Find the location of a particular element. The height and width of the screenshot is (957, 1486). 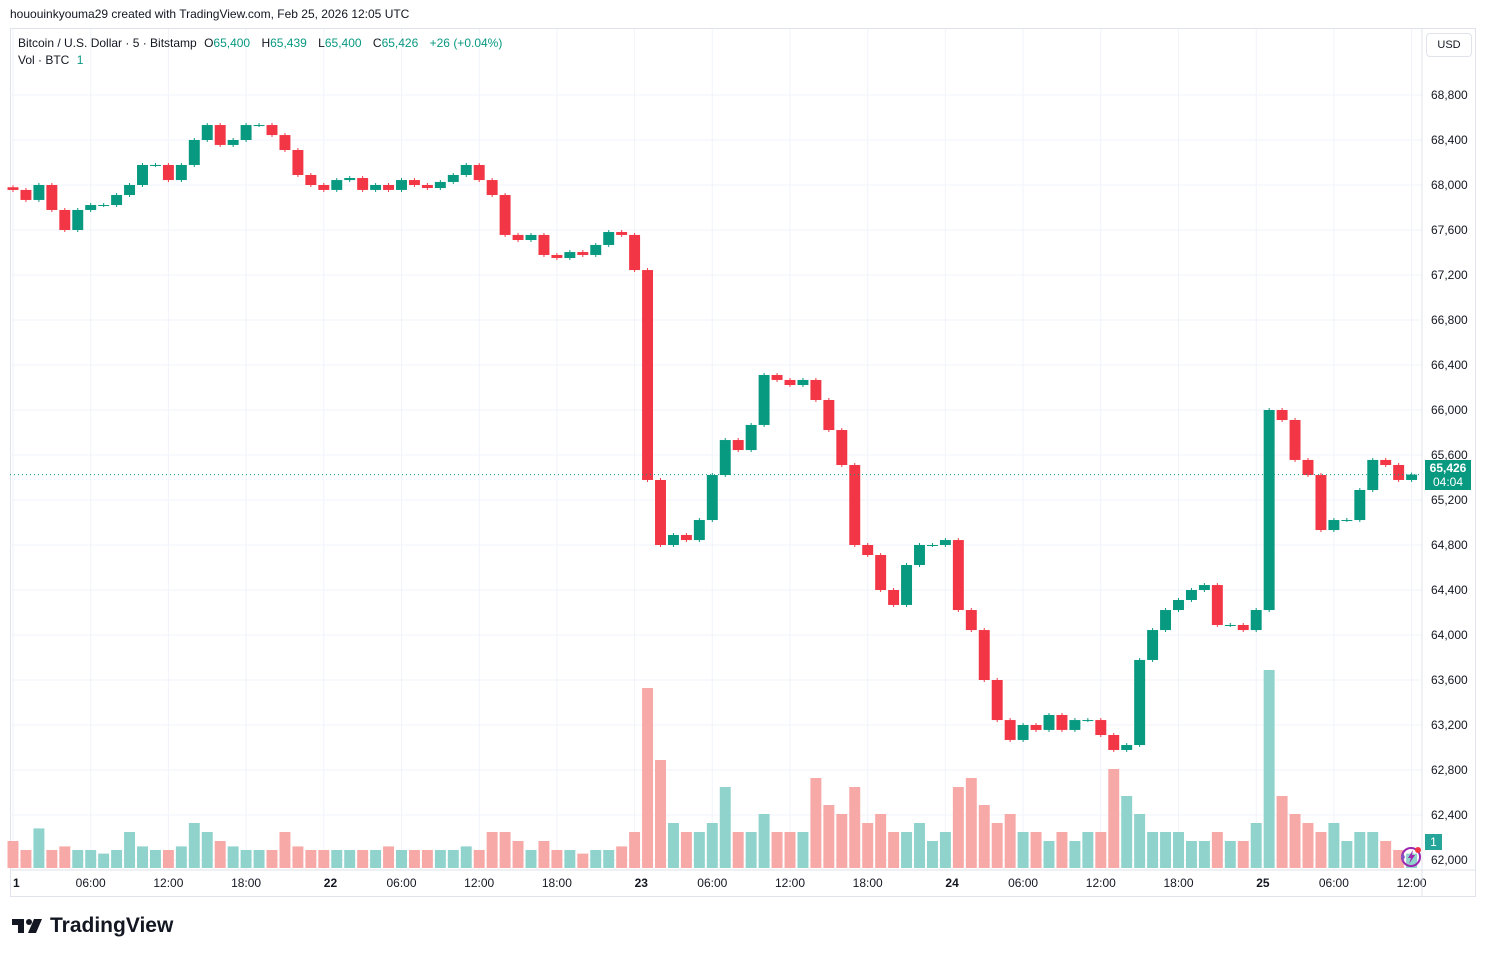

tradingview-logo: TradingView is located at coordinates (92, 926).